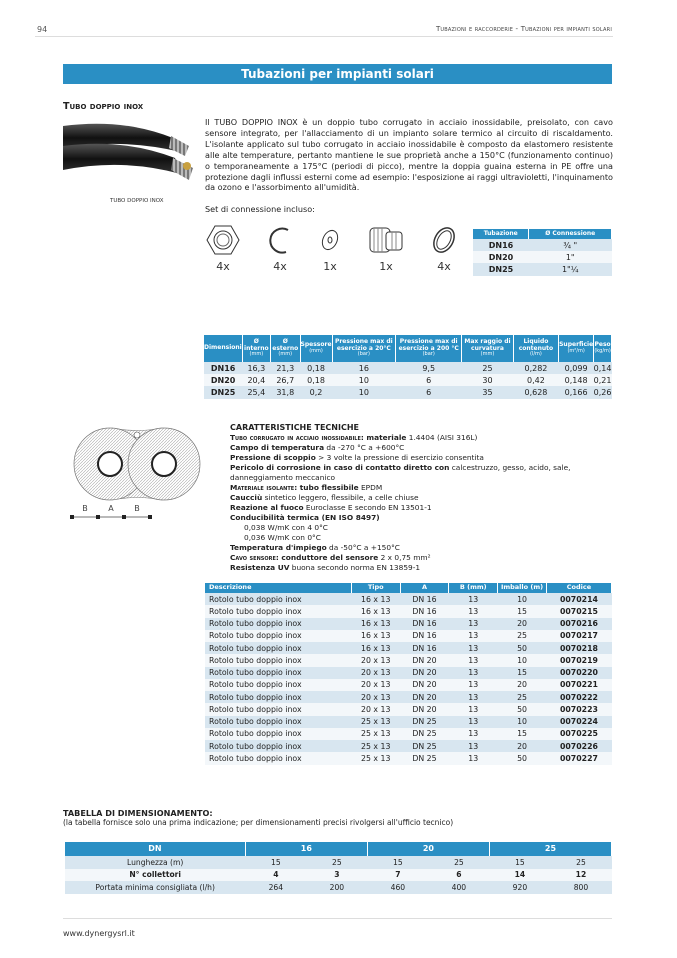 The width and height of the screenshot is (677, 958). I want to click on spec-label: Campo di temperatura, so click(277, 447).